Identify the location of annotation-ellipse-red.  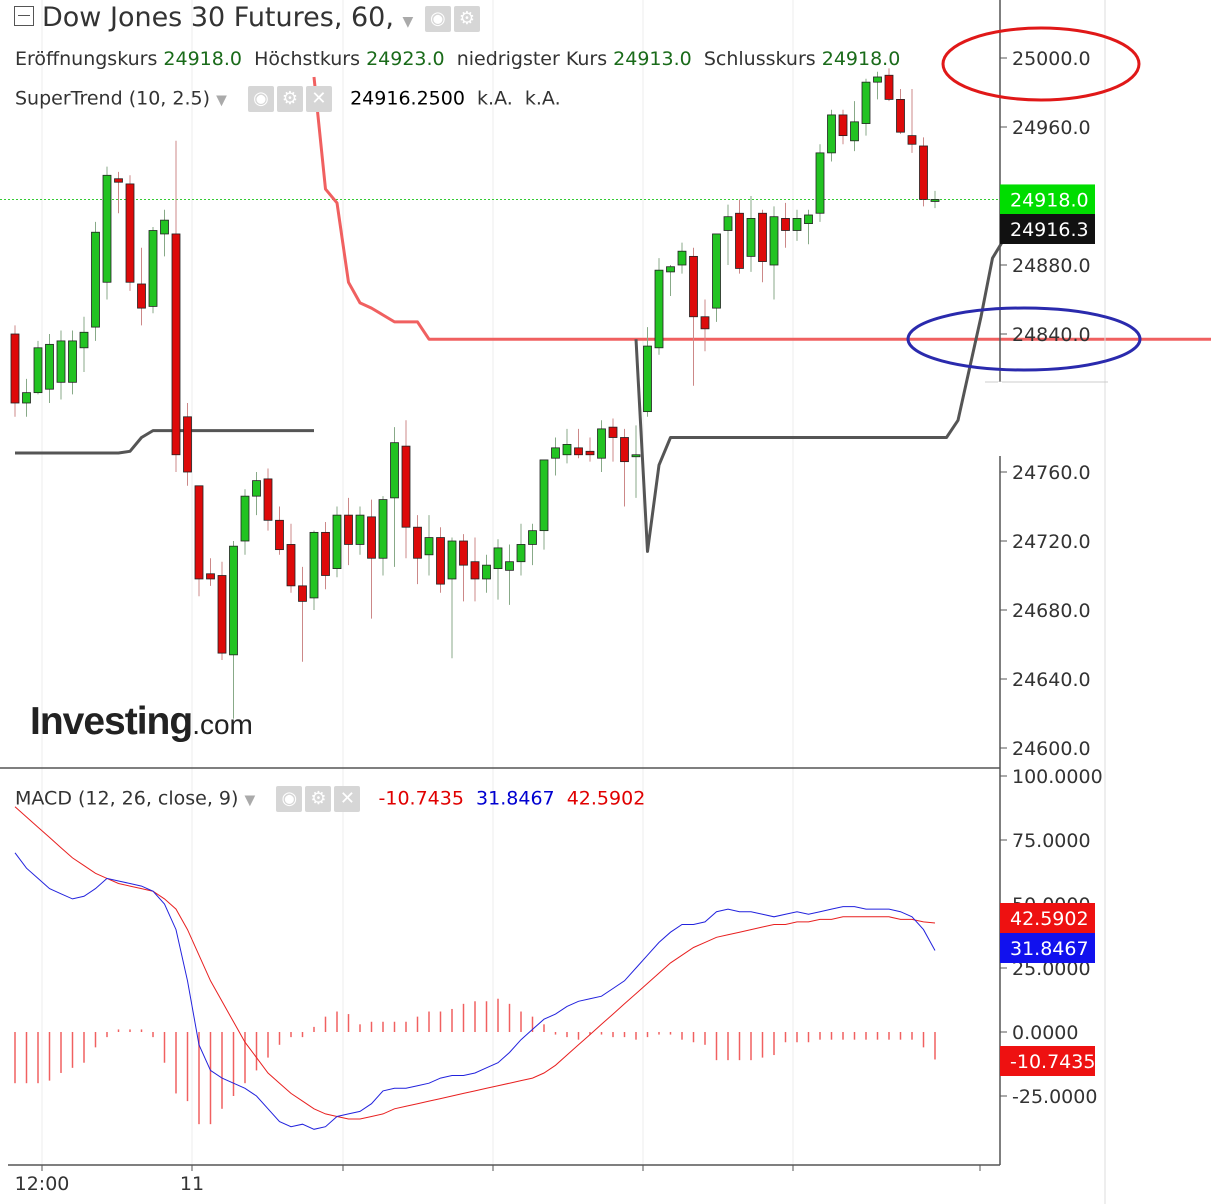
(1041, 64).